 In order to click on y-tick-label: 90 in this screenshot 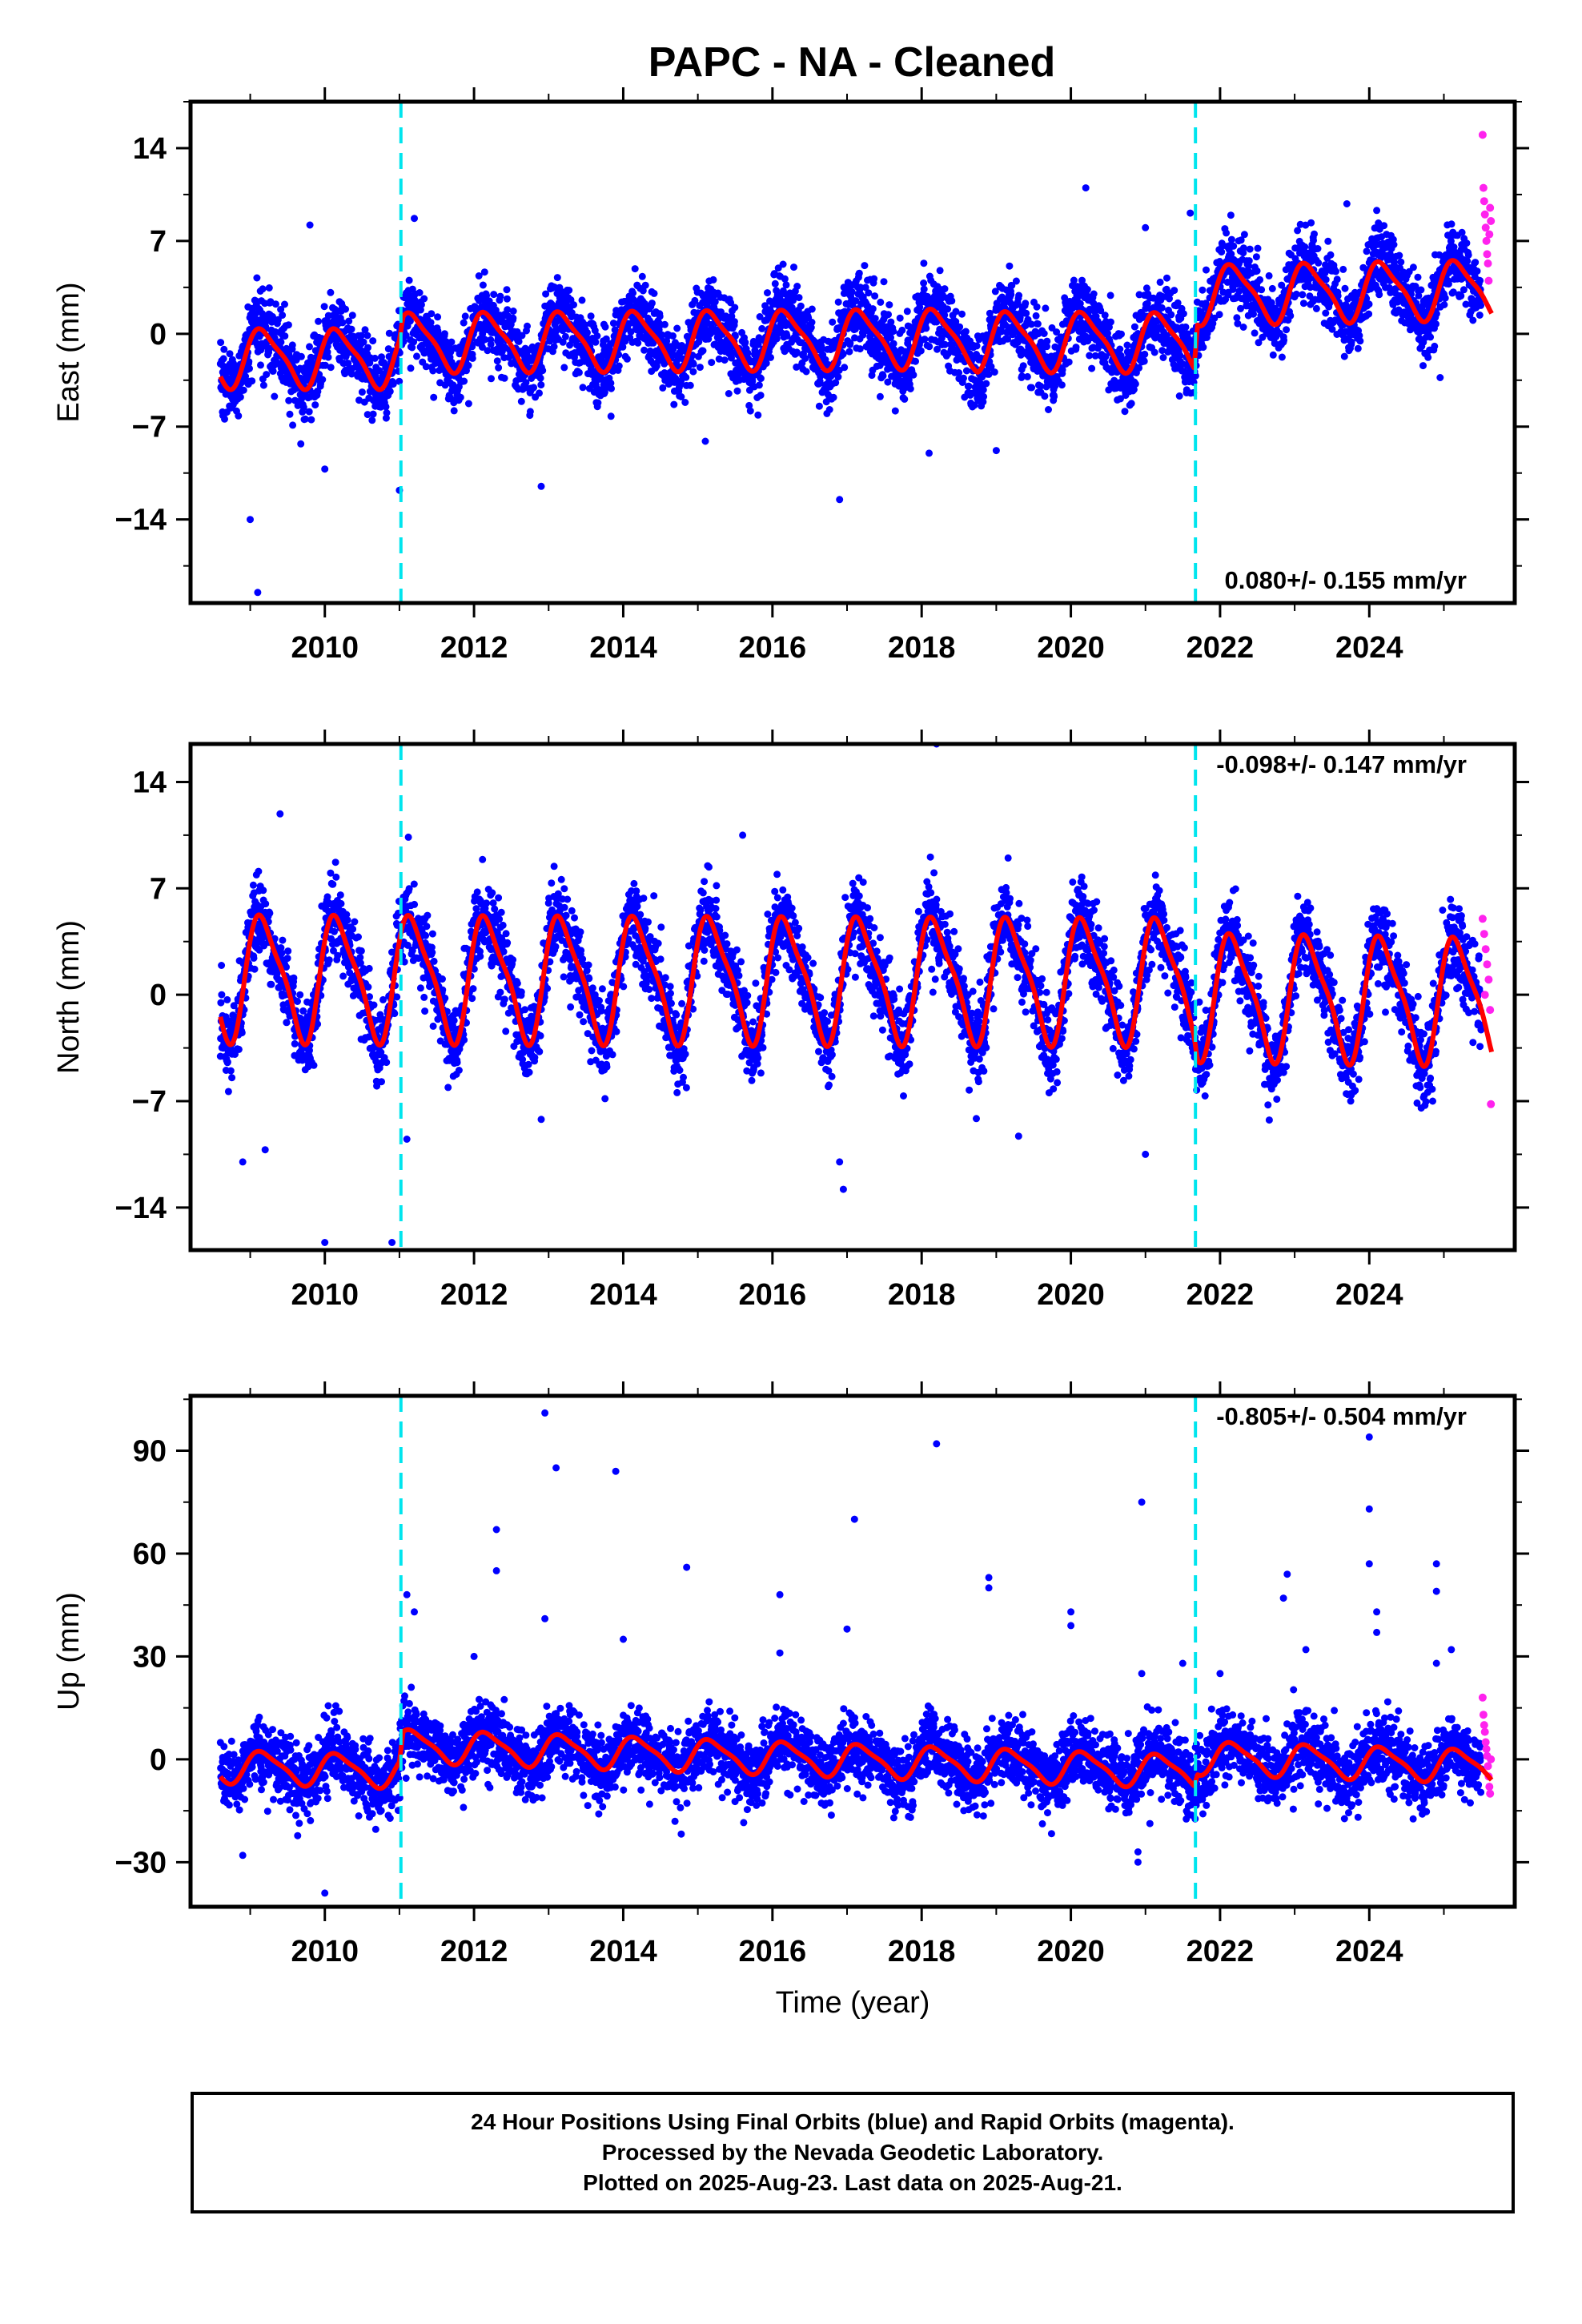, I will do `click(150, 1452)`.